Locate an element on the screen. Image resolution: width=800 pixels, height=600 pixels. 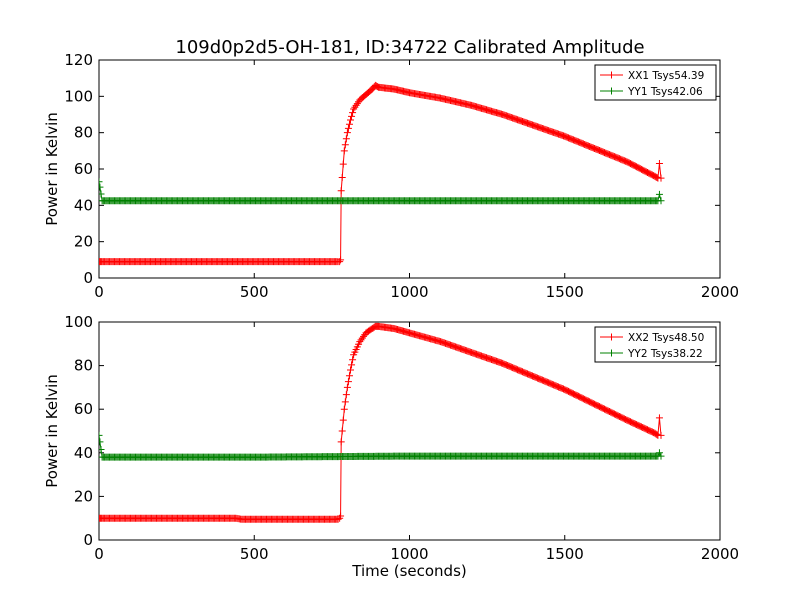
legend-label: XX2 Tsys48.50 is located at coordinates (666, 338).